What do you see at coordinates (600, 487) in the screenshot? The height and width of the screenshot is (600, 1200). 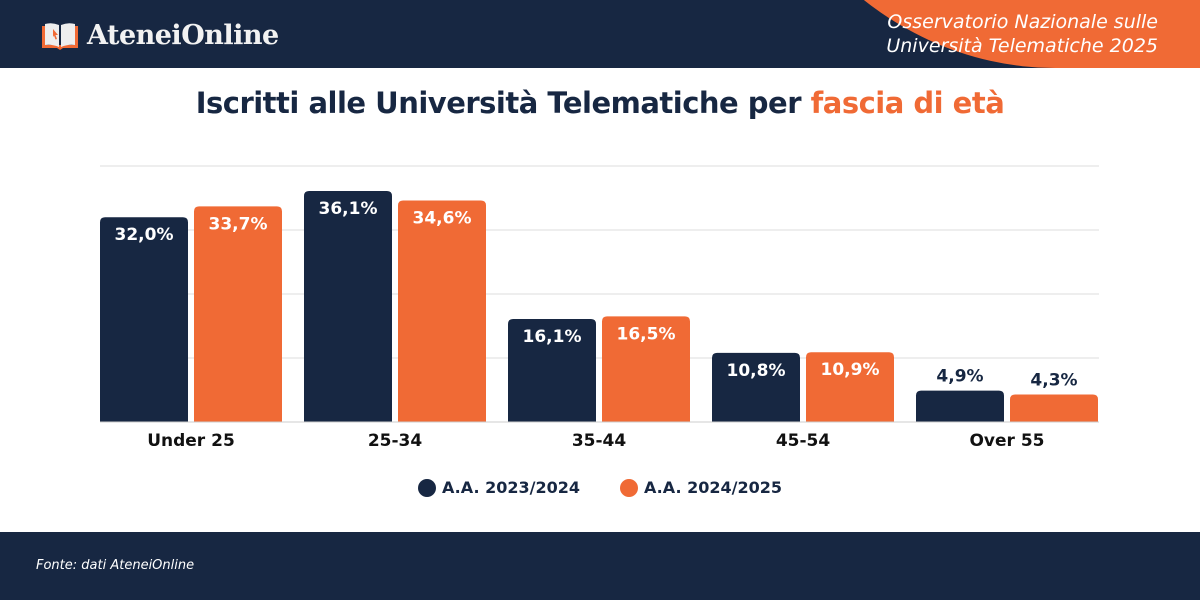 I see `legend: A.A. 2023/2024 A.A. 2024/2025` at bounding box center [600, 487].